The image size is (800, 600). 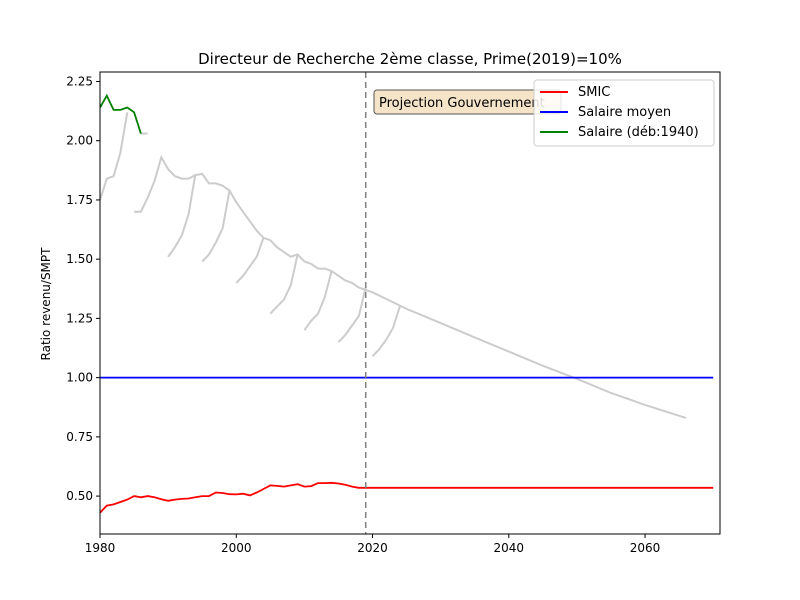 What do you see at coordinates (236, 548) in the screenshot?
I see `x-tick-label: 2000` at bounding box center [236, 548].